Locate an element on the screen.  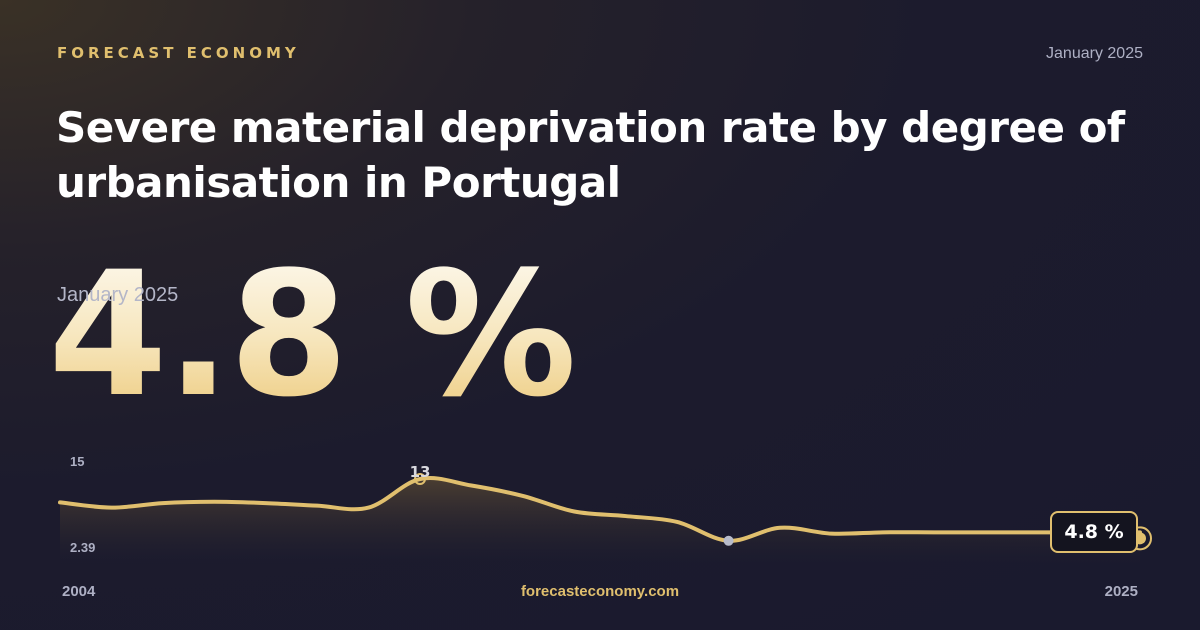
peak-label: 13 is located at coordinates (420, 472).